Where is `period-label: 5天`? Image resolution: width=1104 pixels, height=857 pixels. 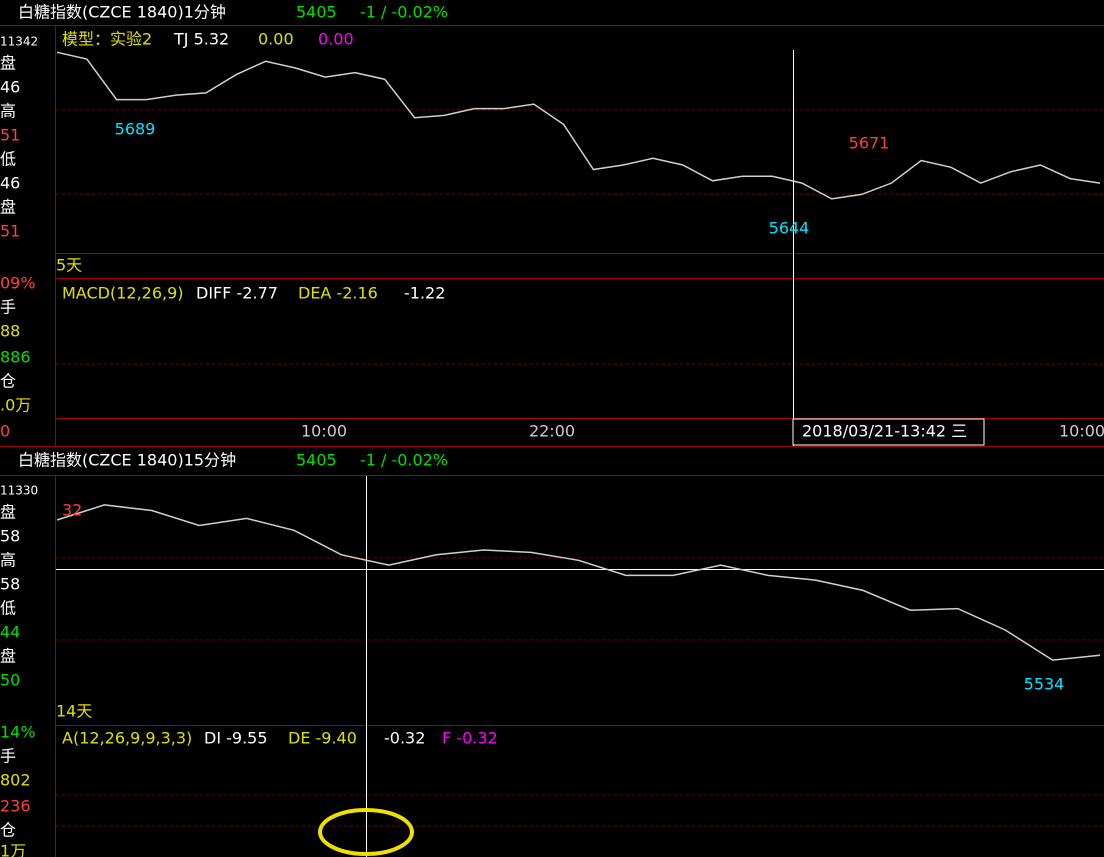
period-label: 5天 is located at coordinates (69, 265).